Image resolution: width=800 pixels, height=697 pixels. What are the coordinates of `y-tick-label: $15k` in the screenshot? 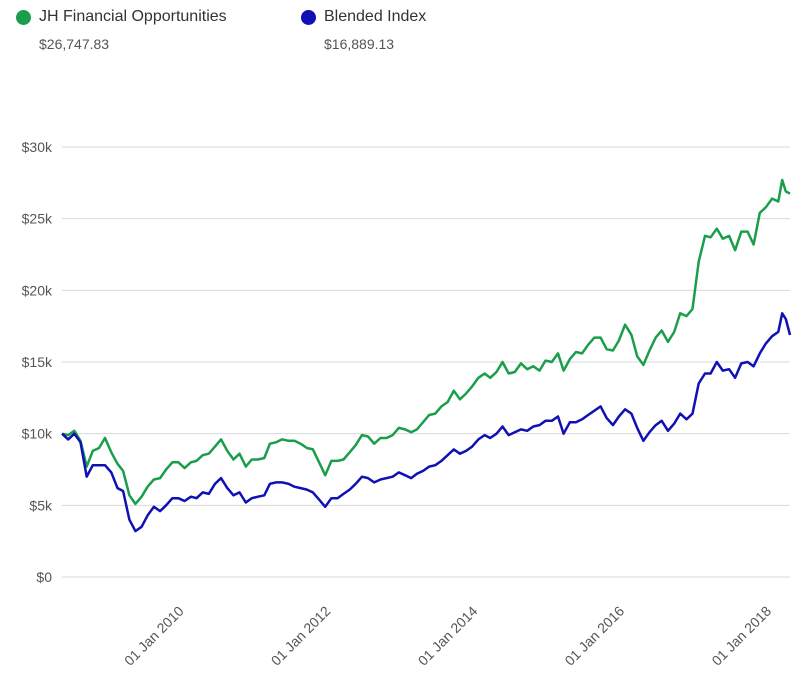 It's located at (37, 362).